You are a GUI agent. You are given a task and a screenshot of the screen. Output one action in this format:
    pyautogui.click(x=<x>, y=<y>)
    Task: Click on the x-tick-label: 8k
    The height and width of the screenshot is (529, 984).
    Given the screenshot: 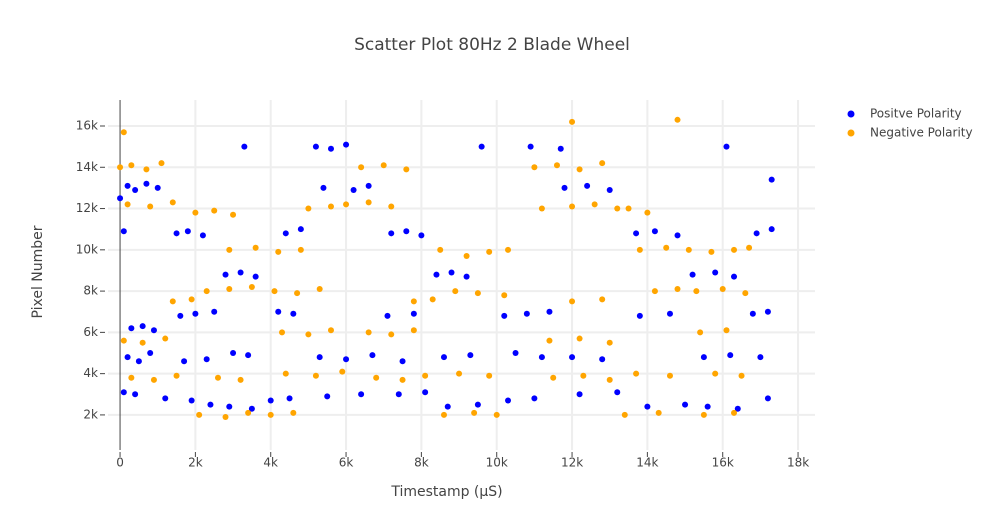 What is the action you would take?
    pyautogui.click(x=421, y=463)
    